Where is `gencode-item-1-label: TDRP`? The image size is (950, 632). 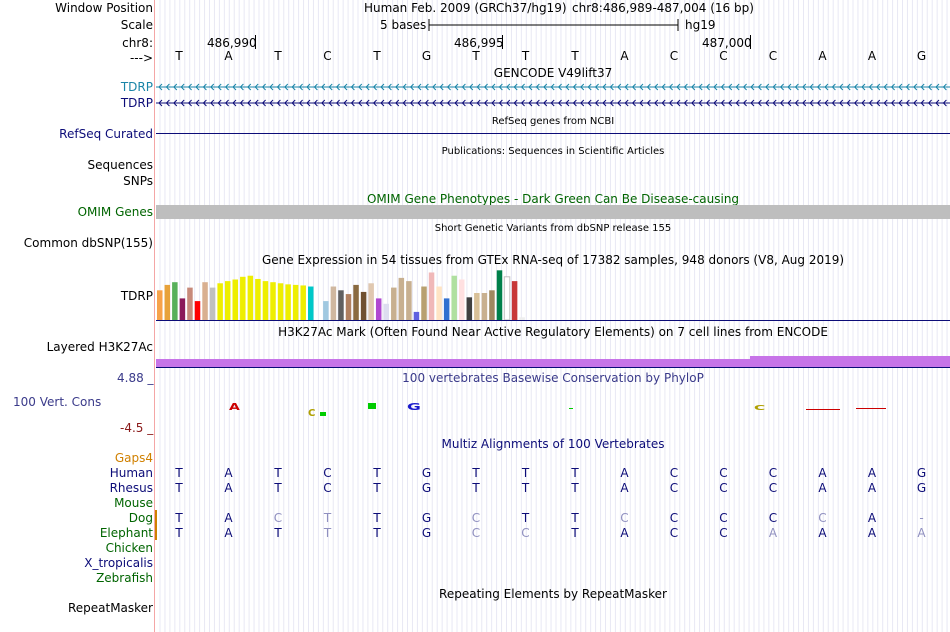 gencode-item-1-label: TDRP is located at coordinates (136, 87).